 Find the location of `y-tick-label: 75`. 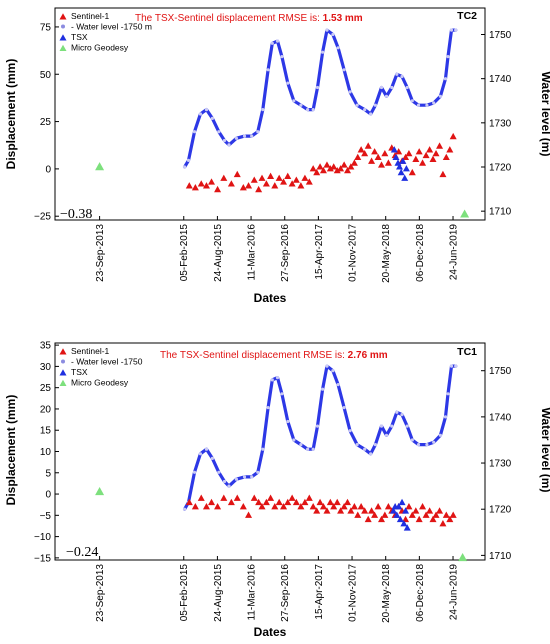

y-tick-label: 75 is located at coordinates (46, 27).